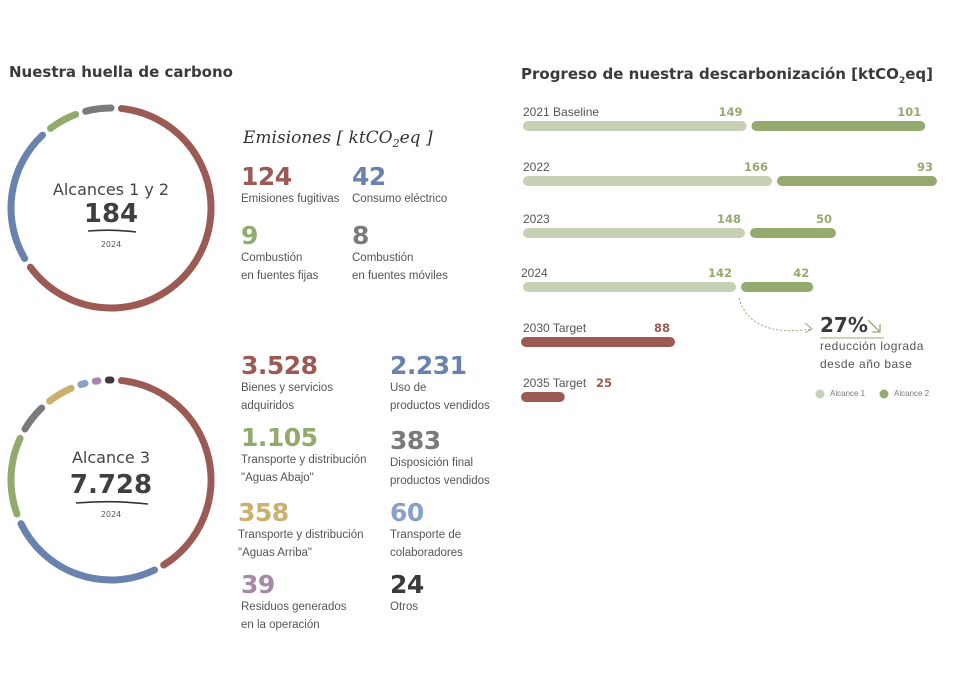  I want to click on stat-label: "Aguas Arriba", so click(275, 553).